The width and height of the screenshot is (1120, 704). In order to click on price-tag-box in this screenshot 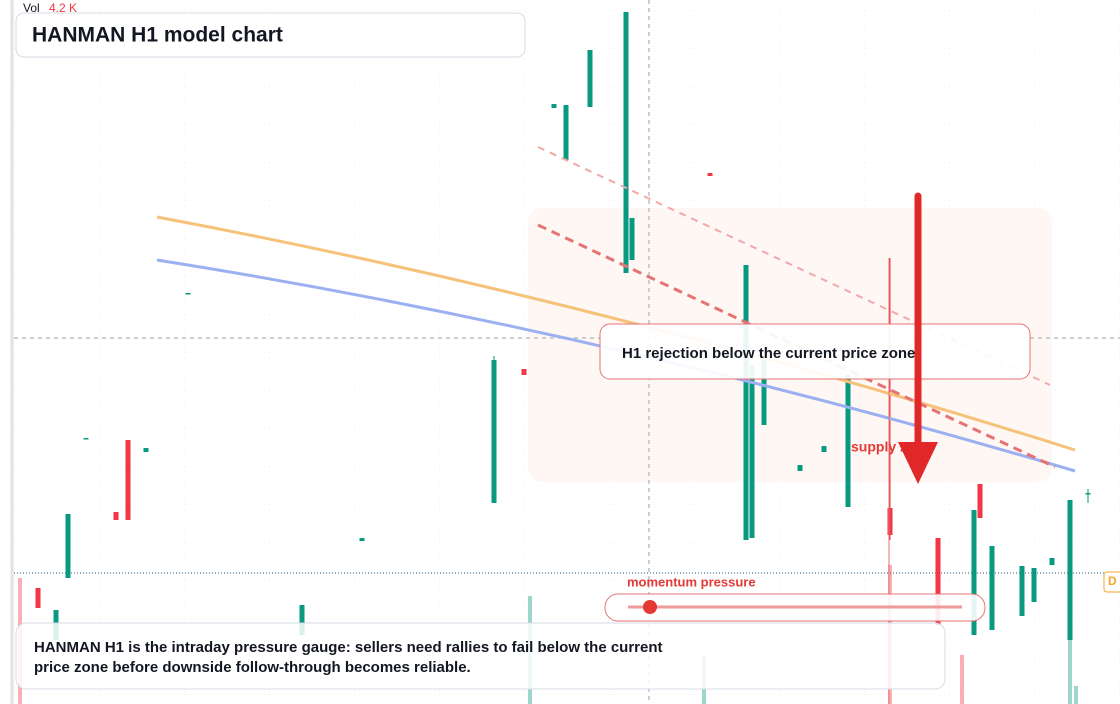, I will do `click(1111, 582)`.